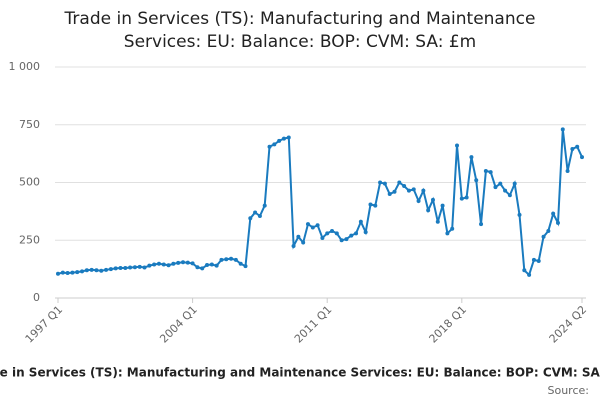 Image resolution: width=600 pixels, height=400 pixels. Describe the element at coordinates (448, 324) in the screenshot. I see `x-tick-label: 2018 Q1` at that location.